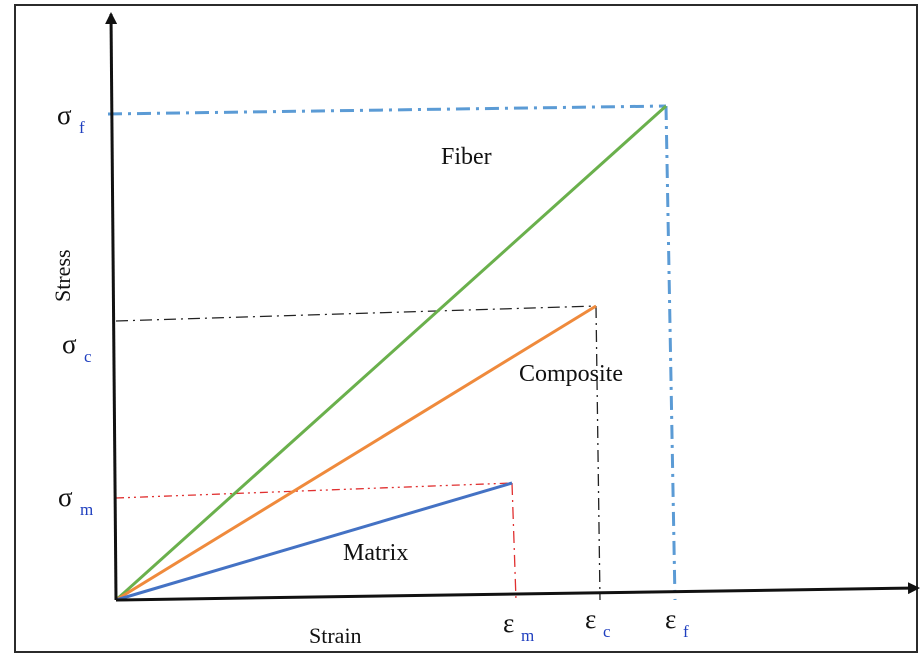 The width and height of the screenshot is (922, 657). I want to click on y-axis, so click(111, 306).